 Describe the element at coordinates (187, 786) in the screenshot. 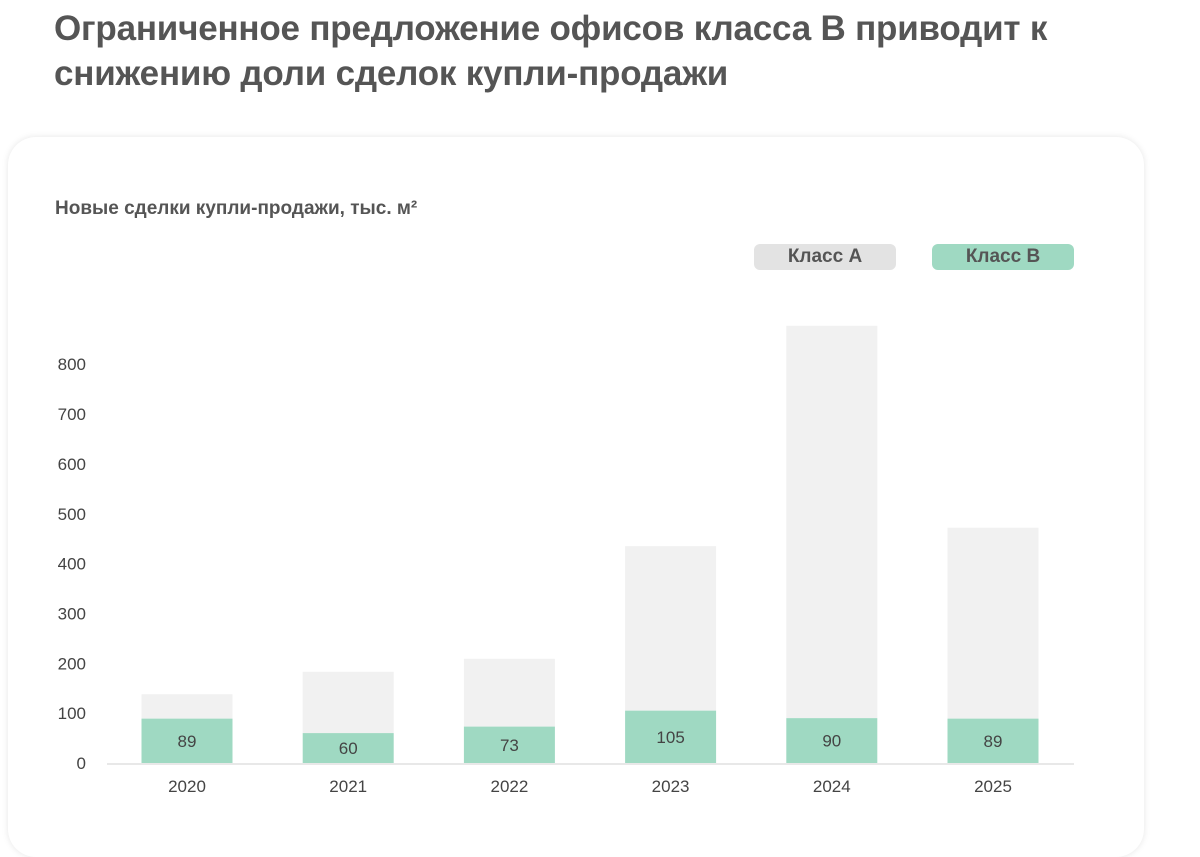

I see `x-tick-label: 2020` at that location.